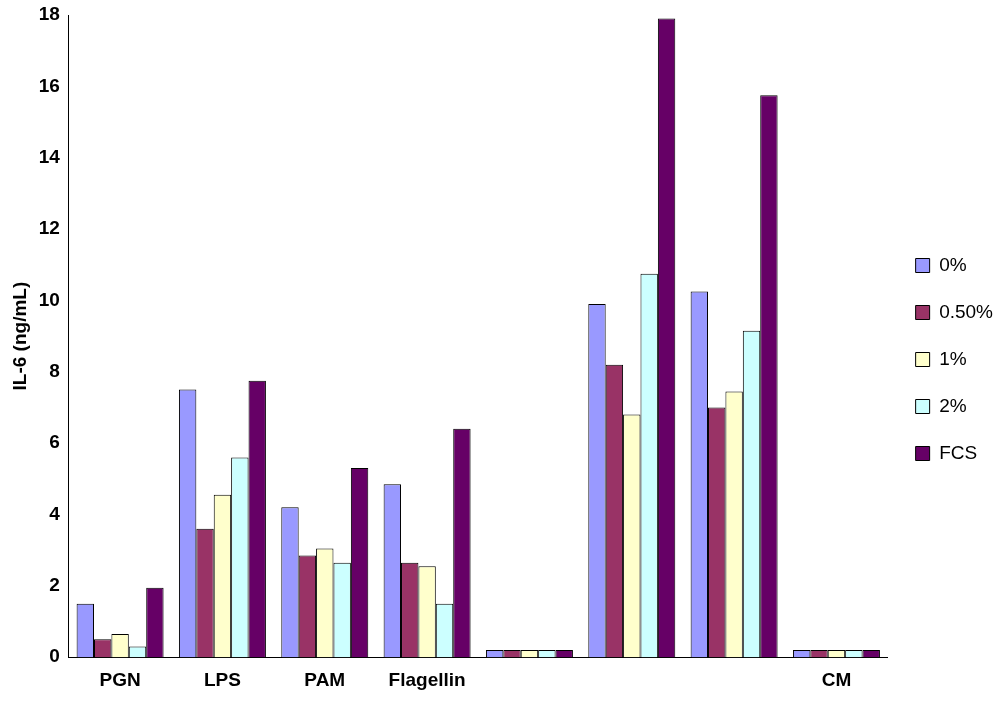 The image size is (1003, 709). I want to click on x-tick-label: Flagellin, so click(427, 679).